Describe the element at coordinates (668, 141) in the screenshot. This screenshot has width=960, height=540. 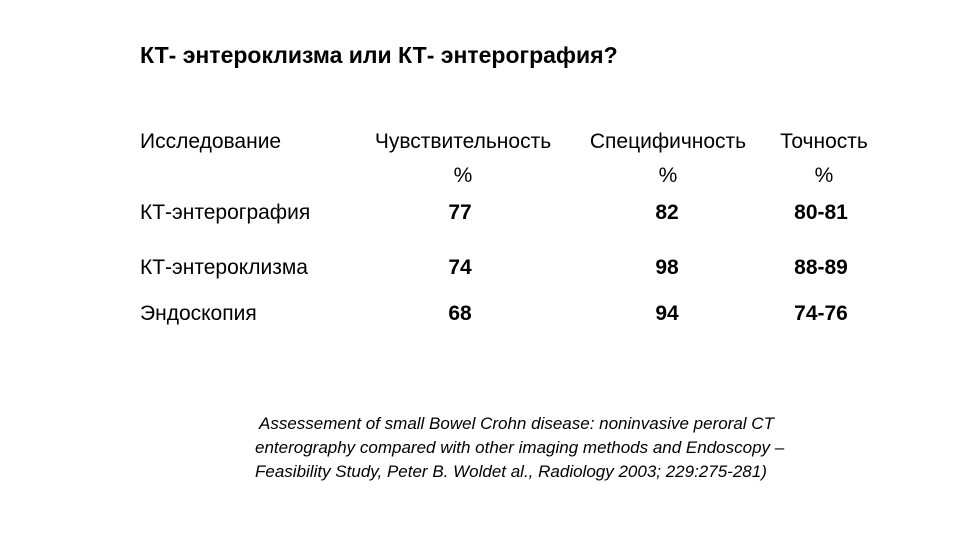
I see `column-header-specificity: Специфичность` at that location.